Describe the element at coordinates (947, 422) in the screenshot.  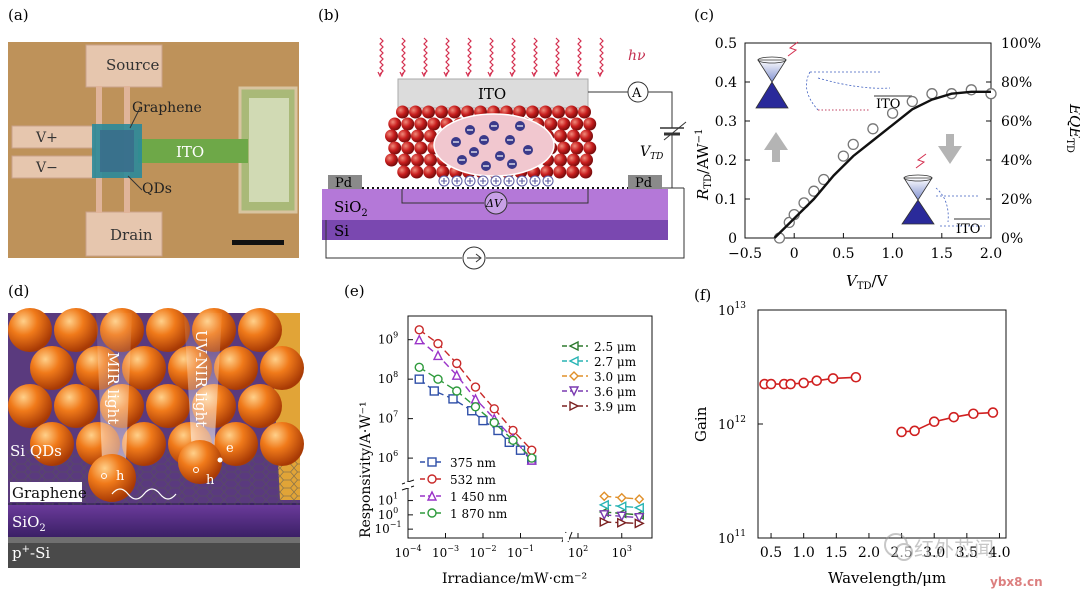
I see `chart-f-series-MIR` at that location.